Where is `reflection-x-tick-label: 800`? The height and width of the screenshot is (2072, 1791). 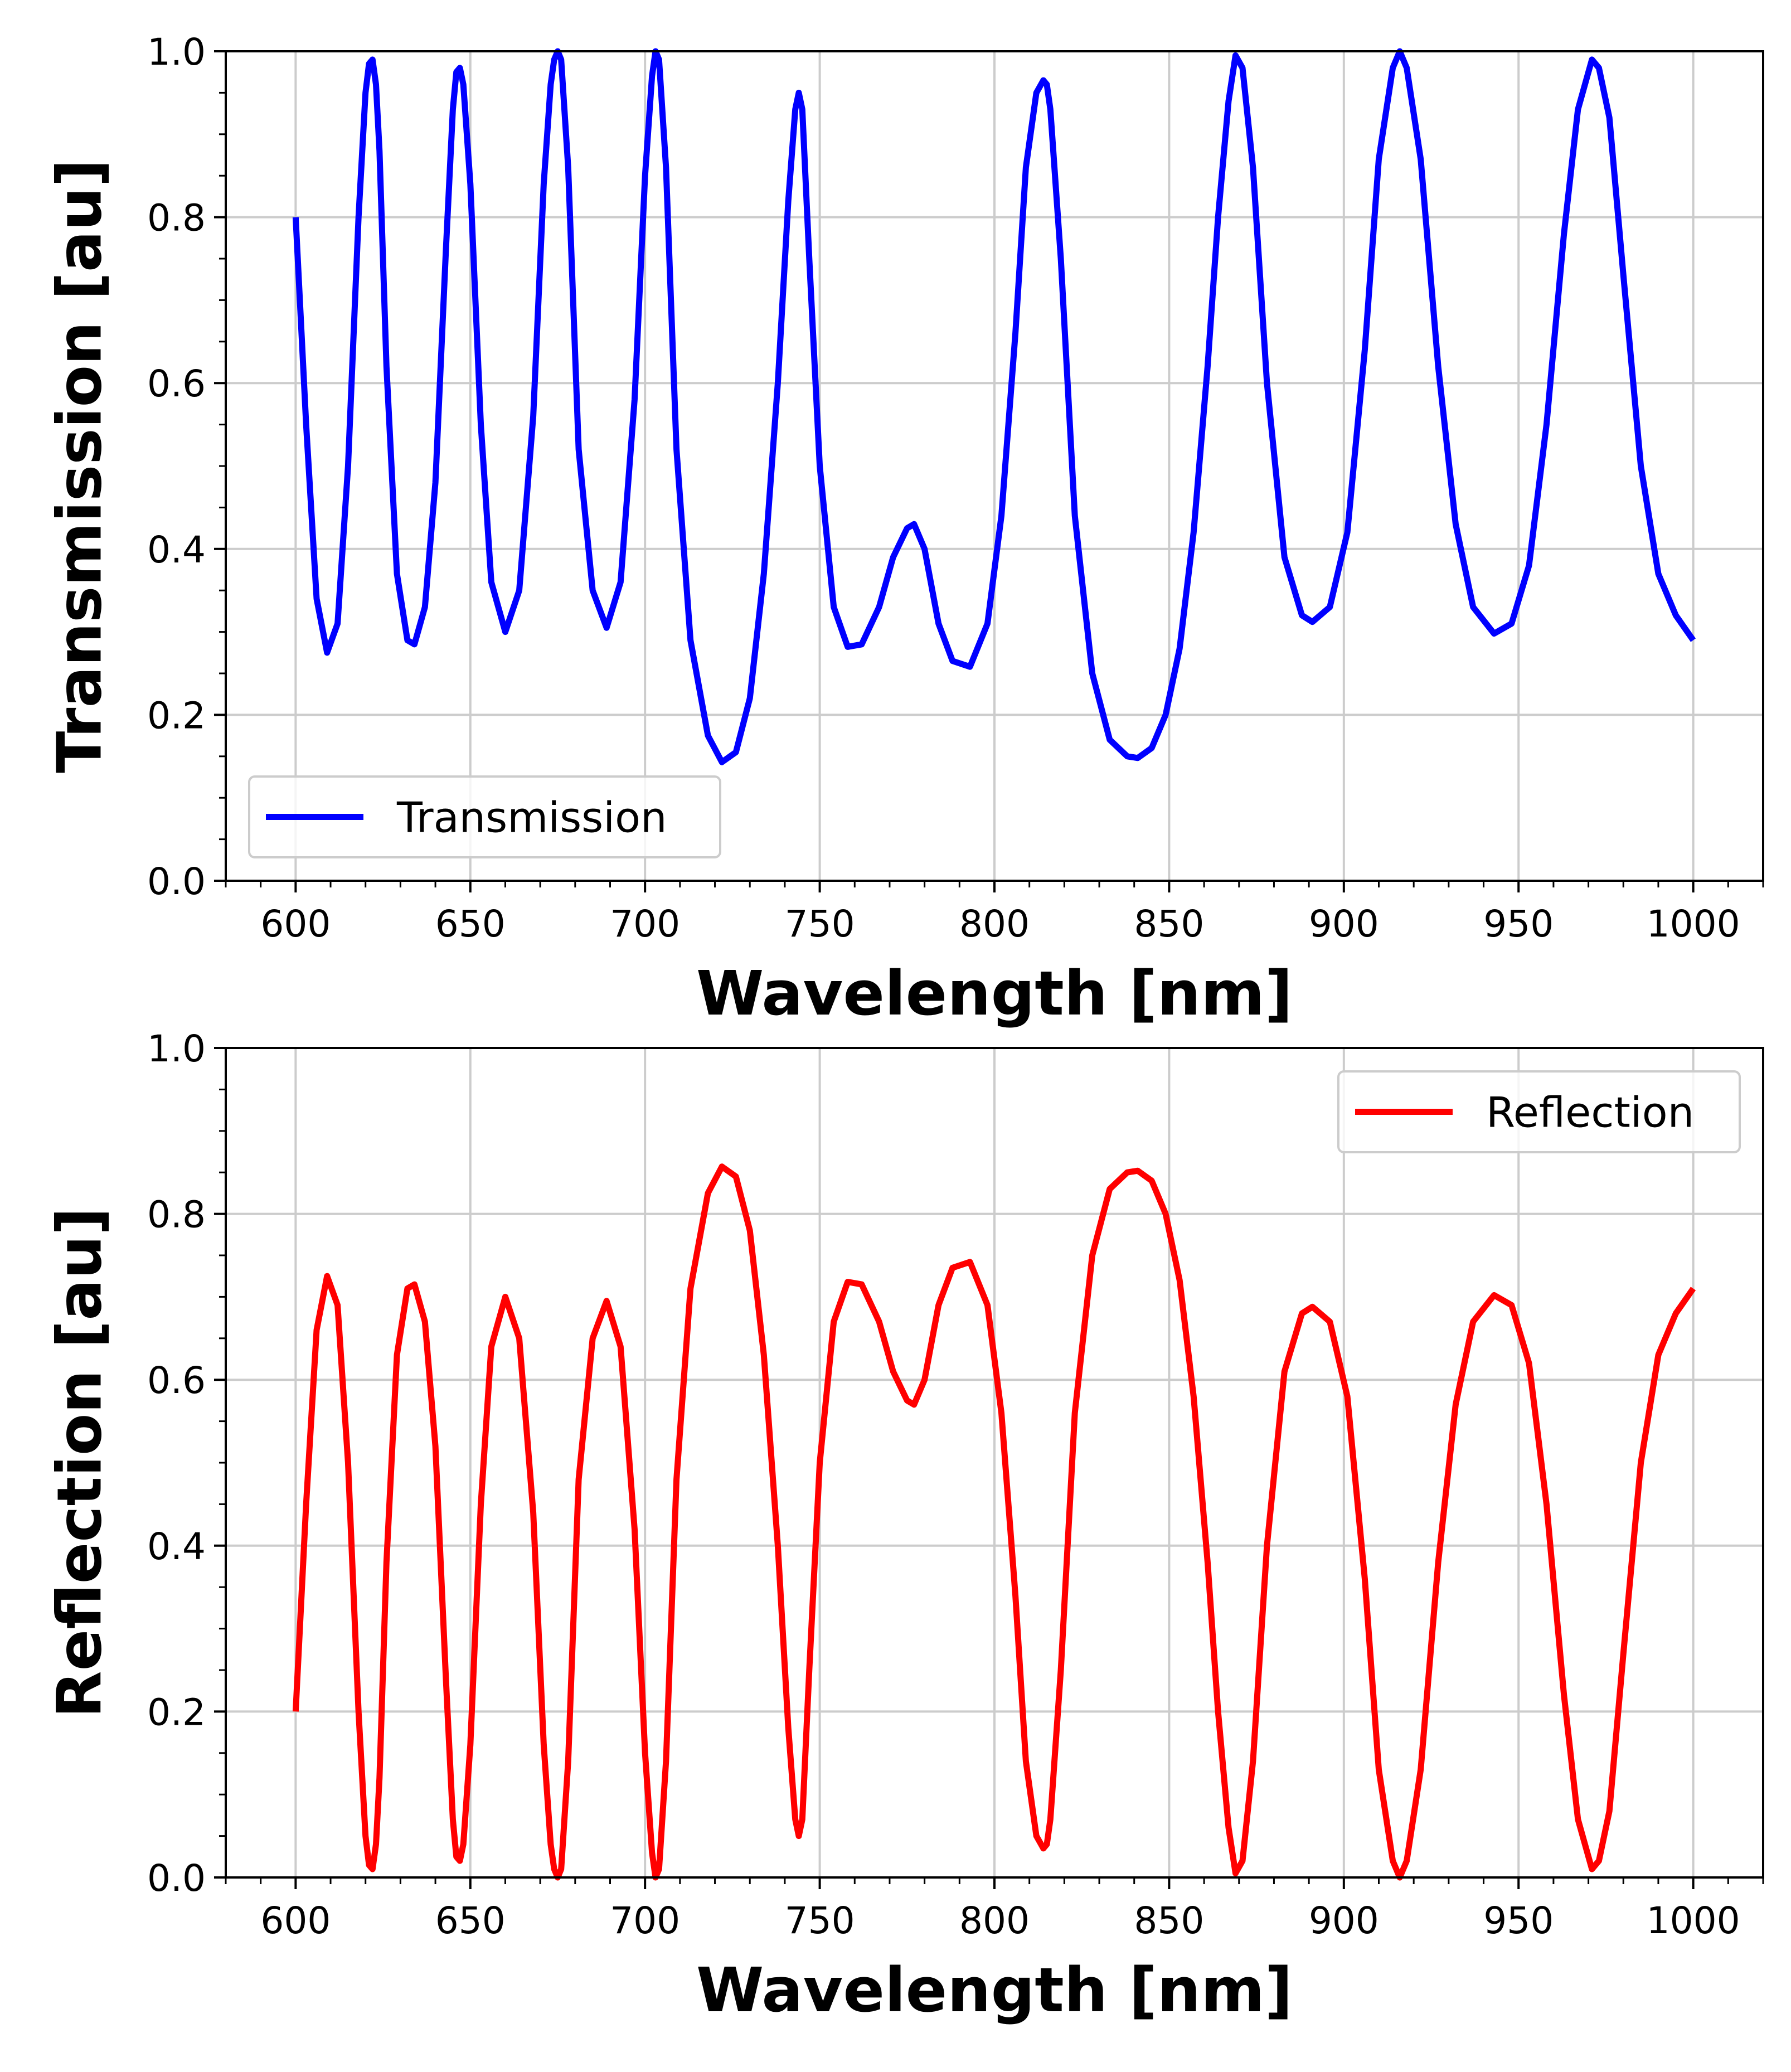
reflection-x-tick-label: 800 is located at coordinates (995, 1921).